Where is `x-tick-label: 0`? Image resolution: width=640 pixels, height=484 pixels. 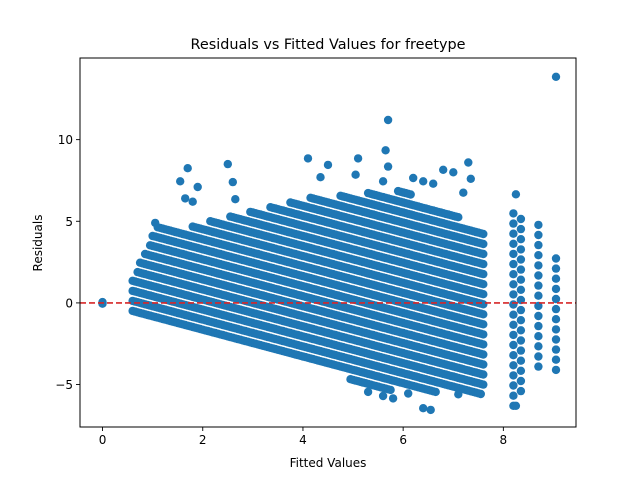 x-tick-label: 0 is located at coordinates (103, 440).